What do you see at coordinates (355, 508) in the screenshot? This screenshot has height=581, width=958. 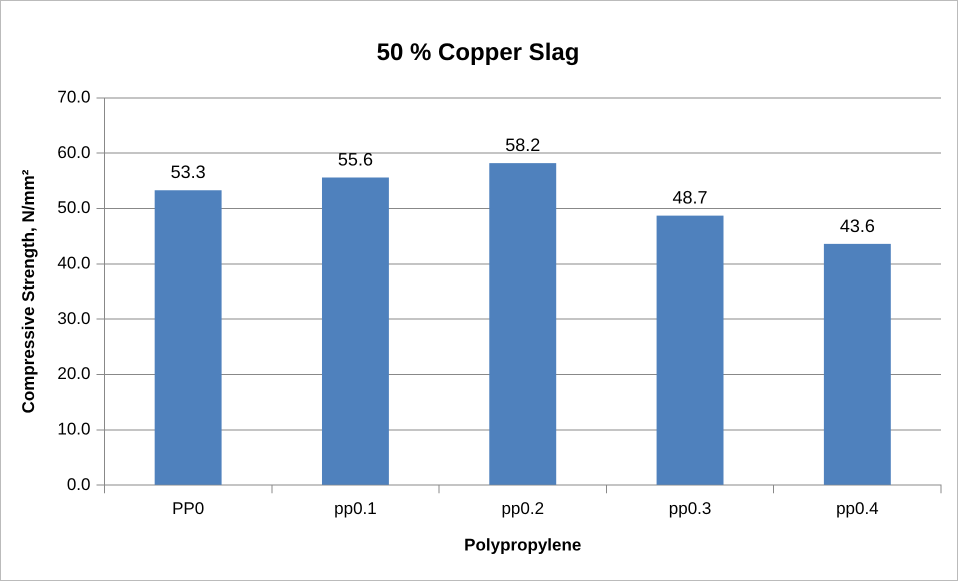 I see `x-tick-label: pp0.1` at bounding box center [355, 508].